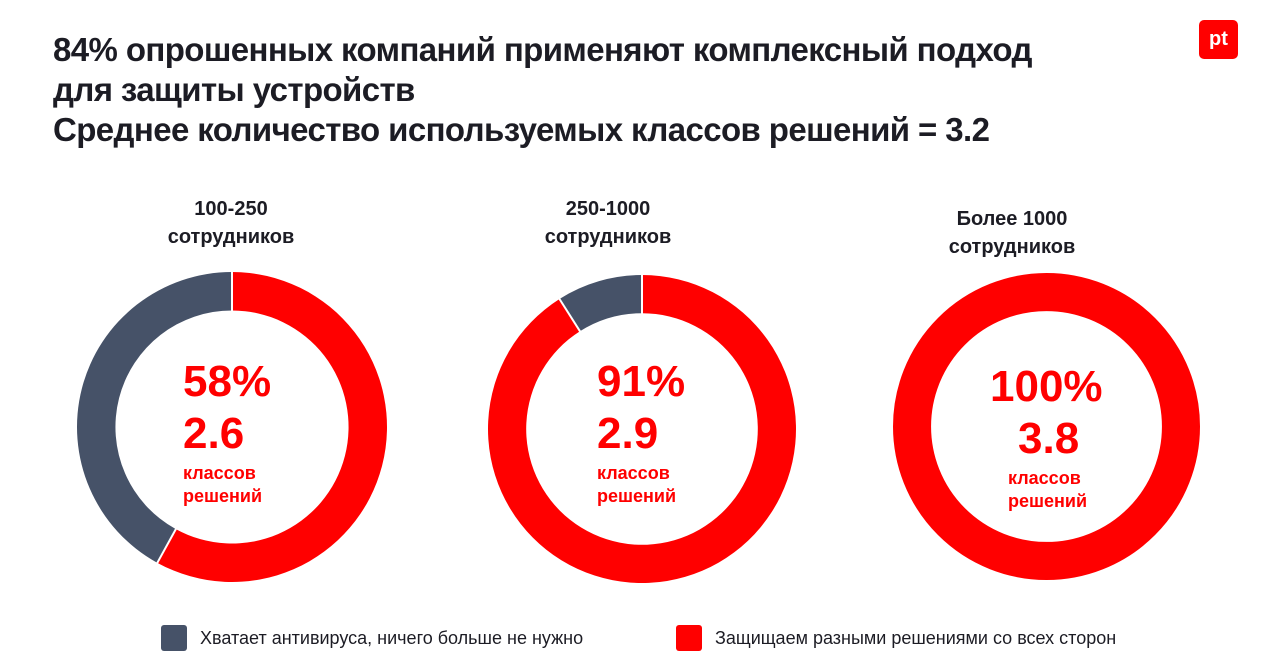 This screenshot has height=669, width=1265. I want to click on panel-2-label-line-2: сотрудников, so click(608, 237).